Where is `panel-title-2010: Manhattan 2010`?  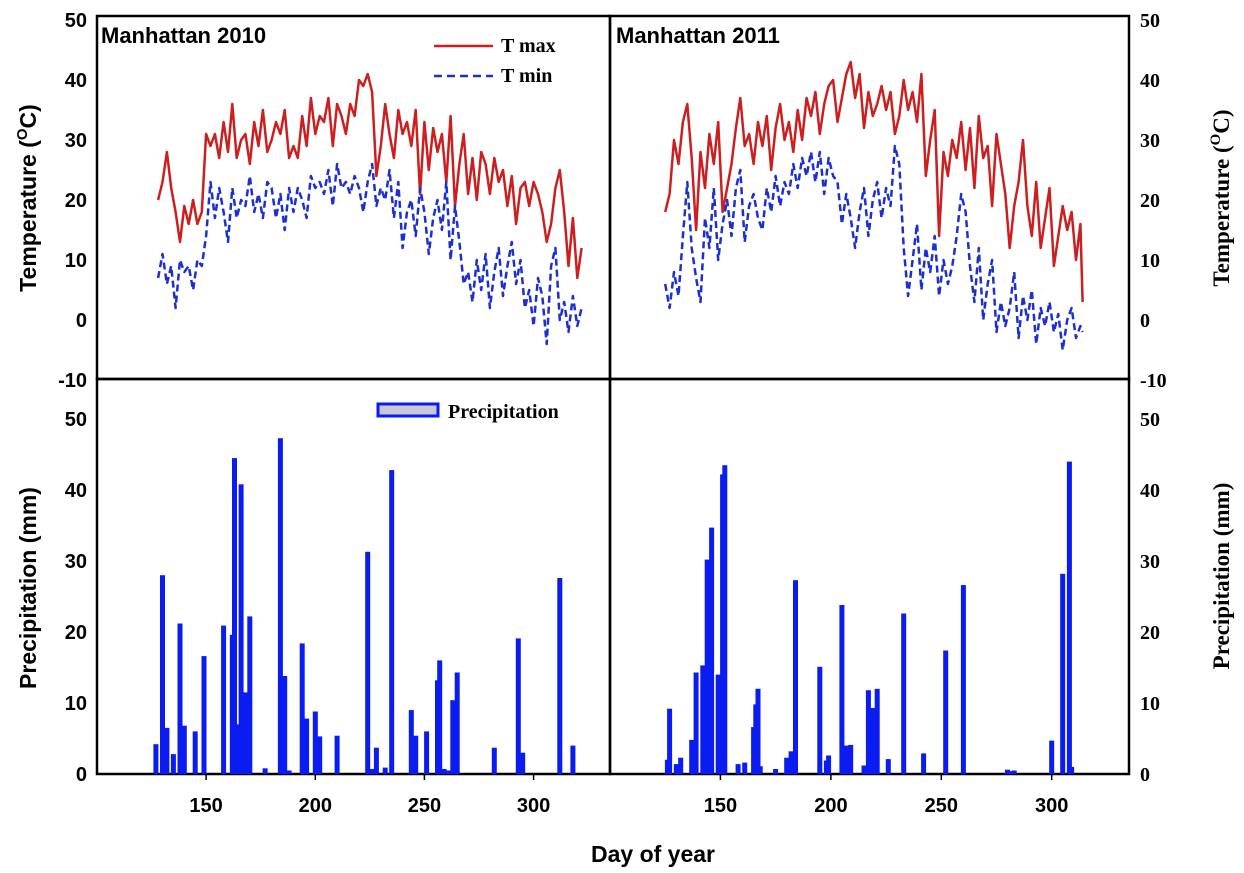 panel-title-2010: Manhattan 2010 is located at coordinates (183, 35).